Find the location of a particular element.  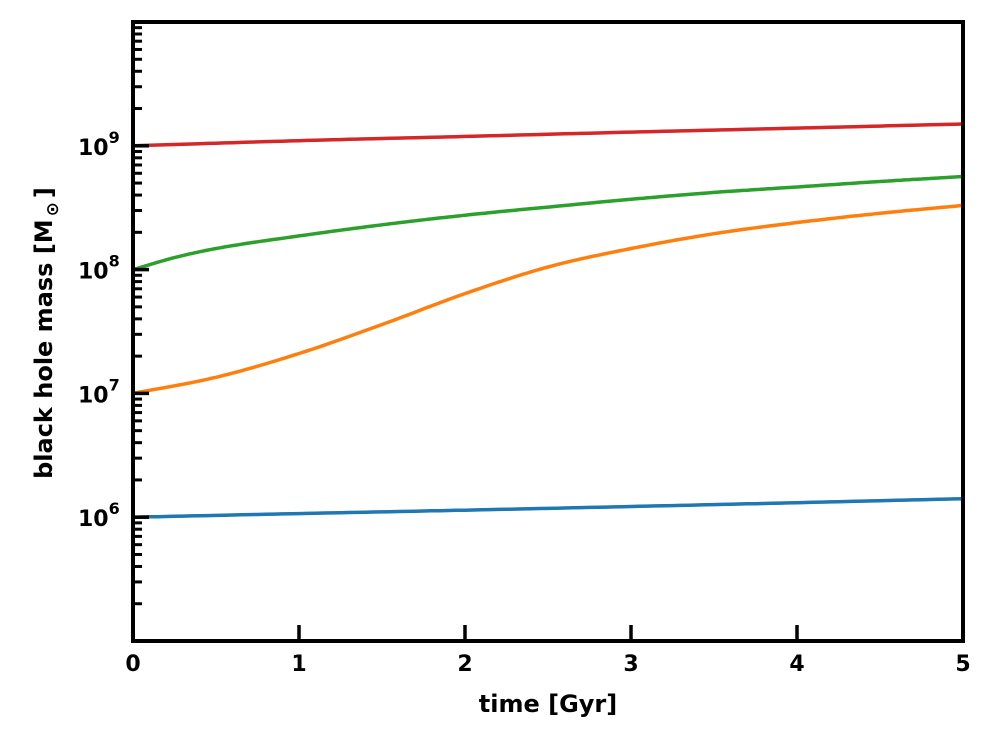

x-tick-label: 4 is located at coordinates (796, 664).